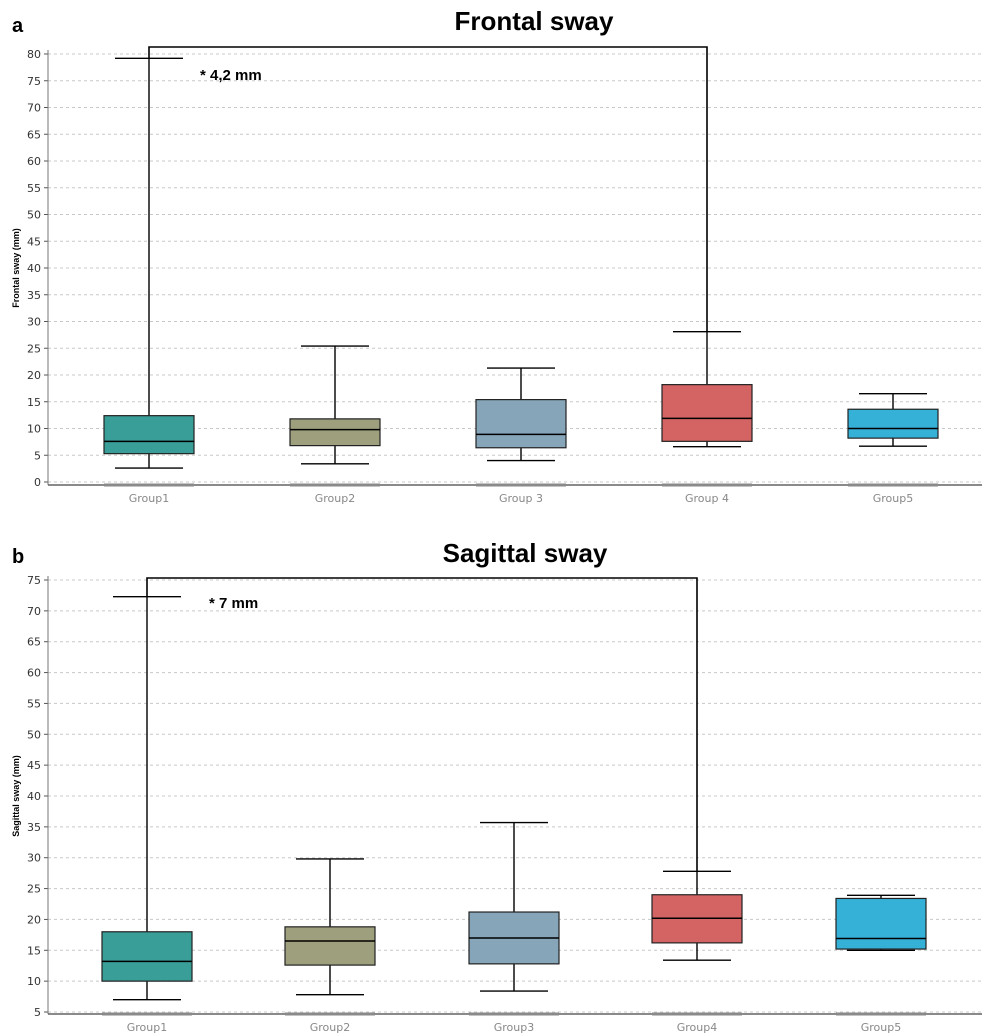  I want to click on panel-letter-b: b, so click(18, 557).